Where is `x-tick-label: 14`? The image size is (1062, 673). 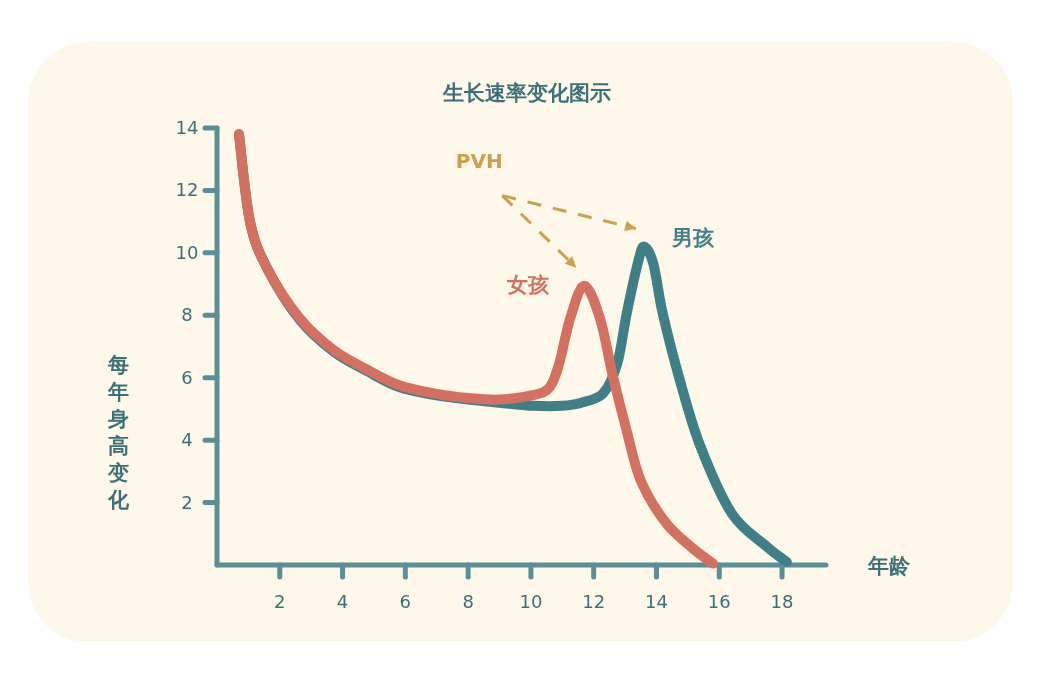
x-tick-label: 14 is located at coordinates (656, 601).